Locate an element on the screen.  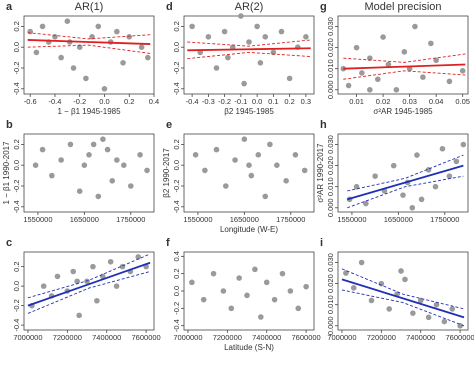
panel-label: d is located at coordinates (169, 7).